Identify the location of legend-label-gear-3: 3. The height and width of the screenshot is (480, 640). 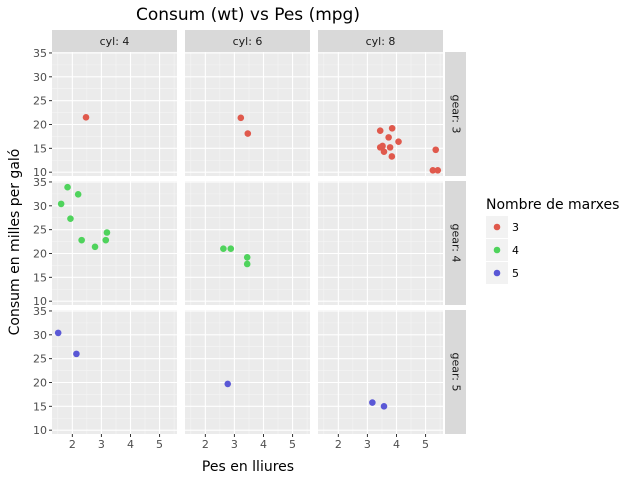
(515, 227).